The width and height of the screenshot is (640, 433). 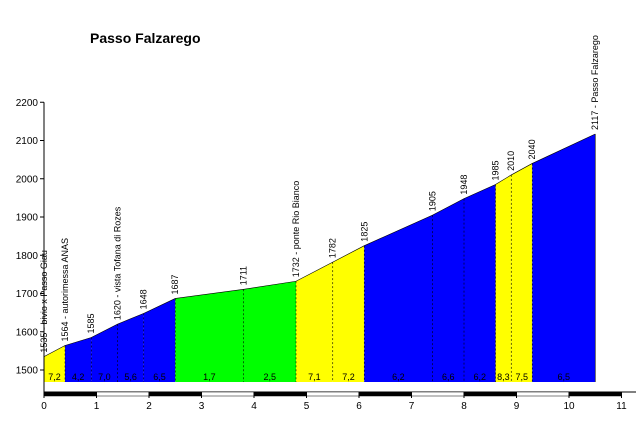 What do you see at coordinates (532, 149) in the screenshot?
I see `point-label: 2040` at bounding box center [532, 149].